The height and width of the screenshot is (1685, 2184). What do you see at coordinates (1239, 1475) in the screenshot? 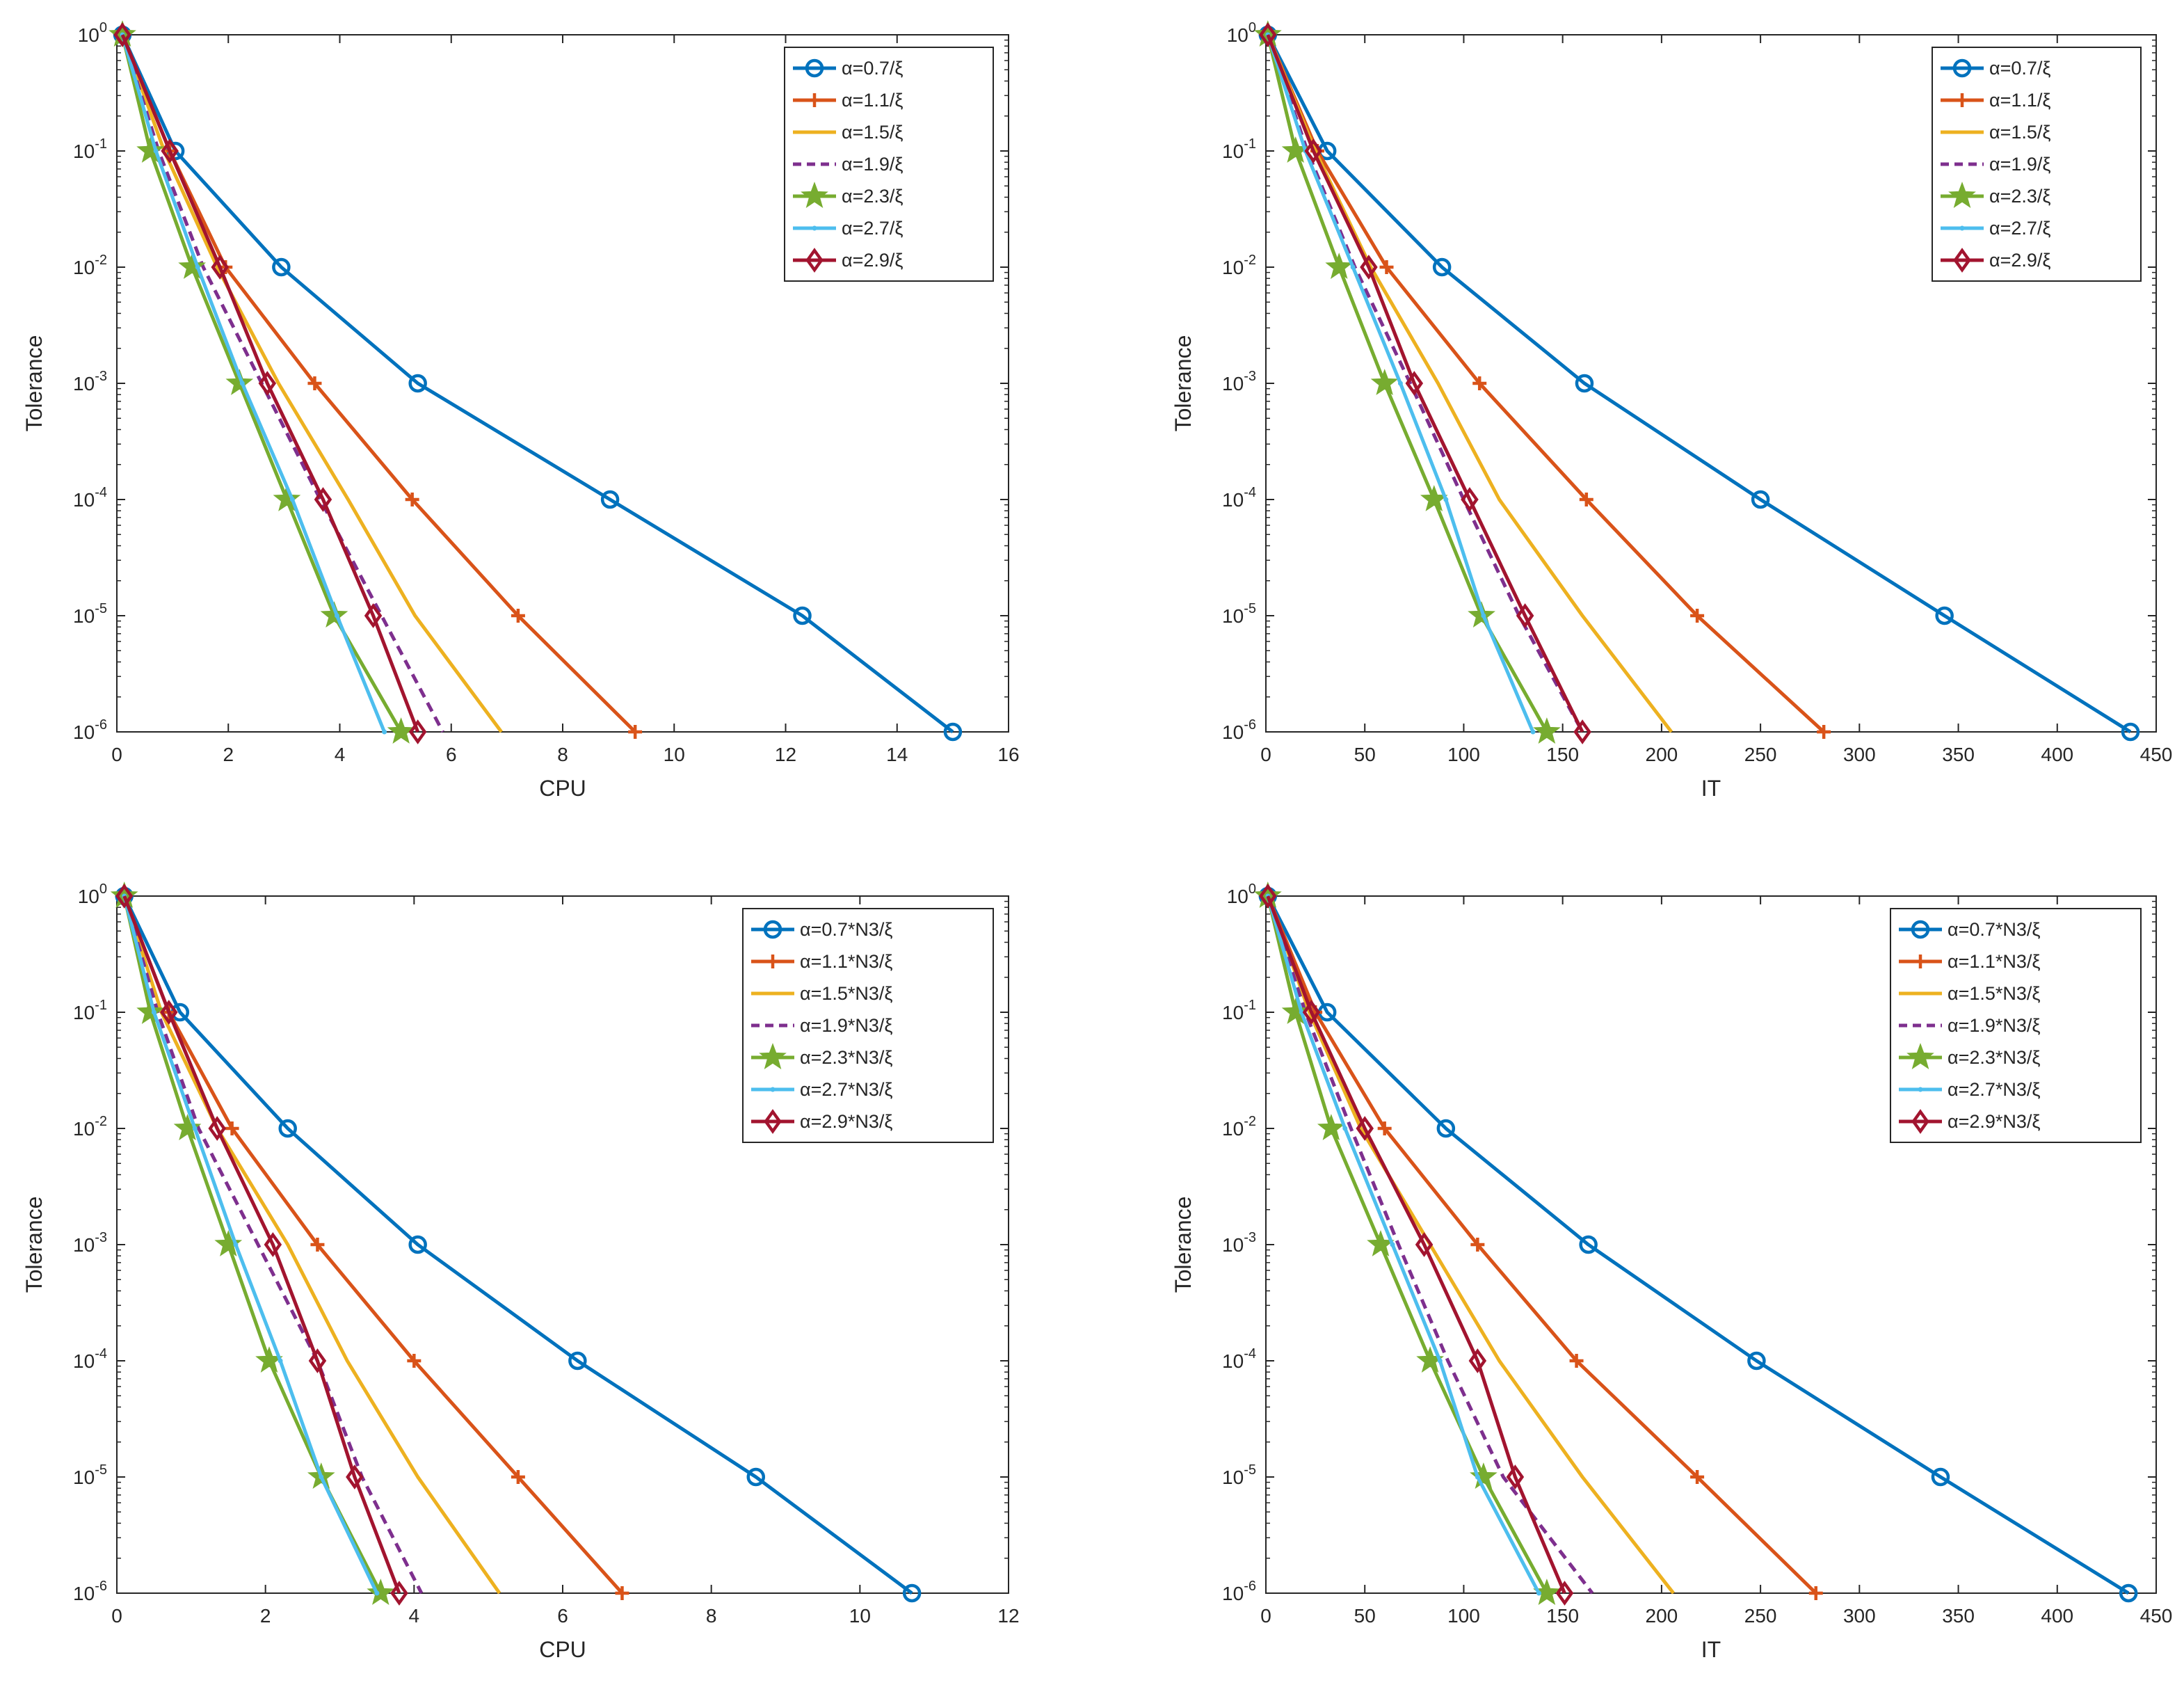
I see `y-tick-label: 10⁻⁵` at bounding box center [1239, 1475].